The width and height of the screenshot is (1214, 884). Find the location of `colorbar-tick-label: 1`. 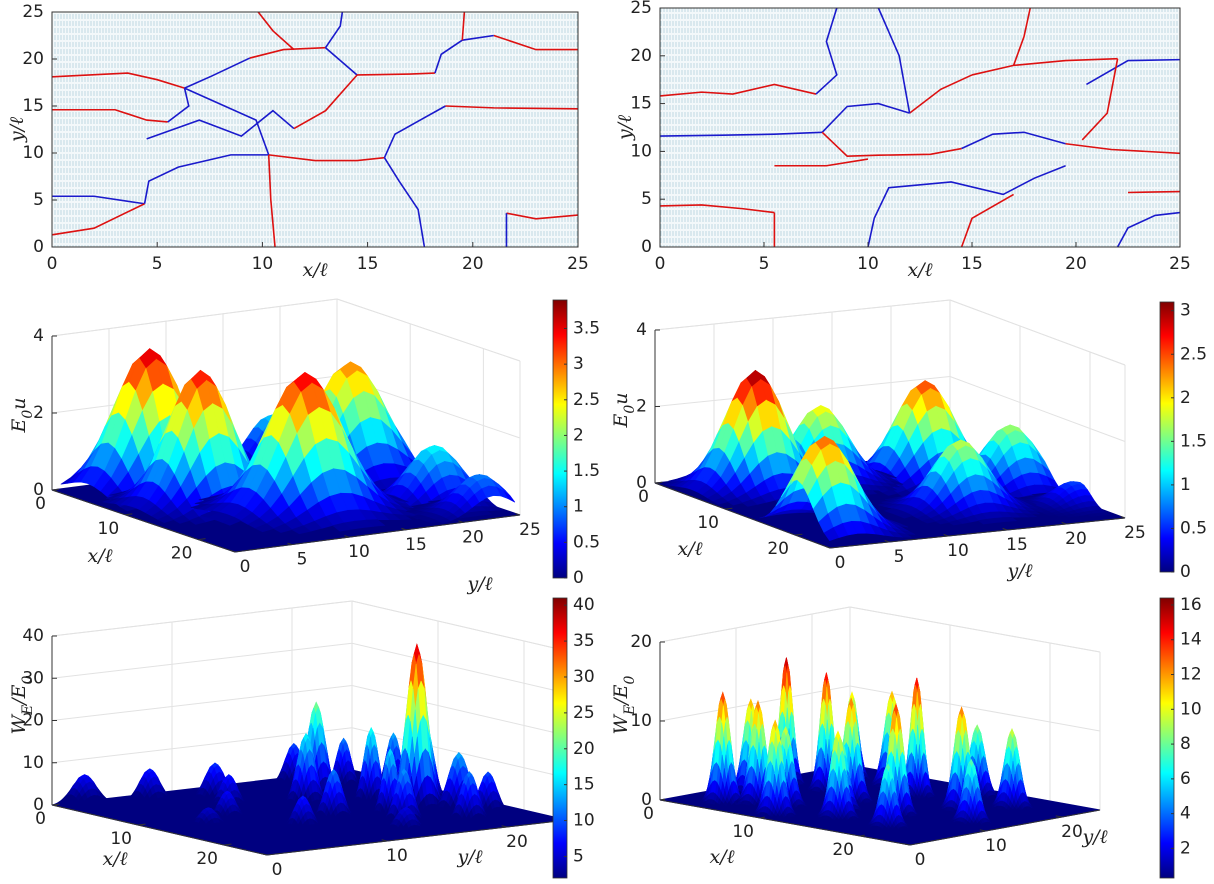

colorbar-tick-label: 1 is located at coordinates (578, 507).